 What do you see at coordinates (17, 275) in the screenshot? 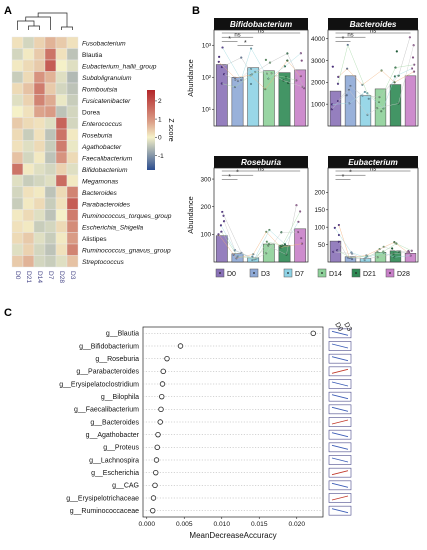
I see `heatmap-column-label: D0` at bounding box center [17, 275].